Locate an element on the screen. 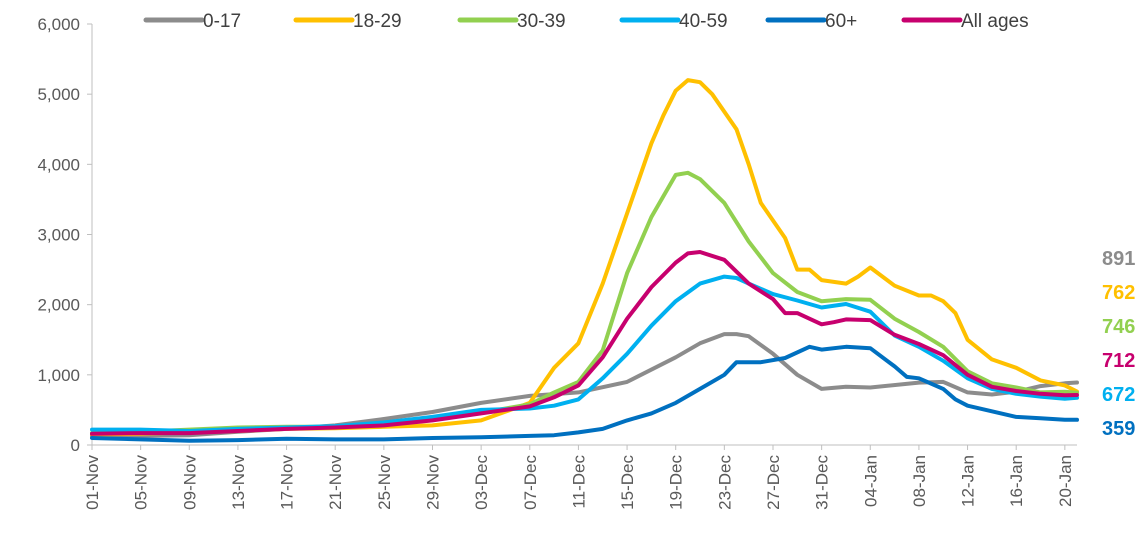 The image size is (1147, 536). legend-label: 0-17 is located at coordinates (222, 21).